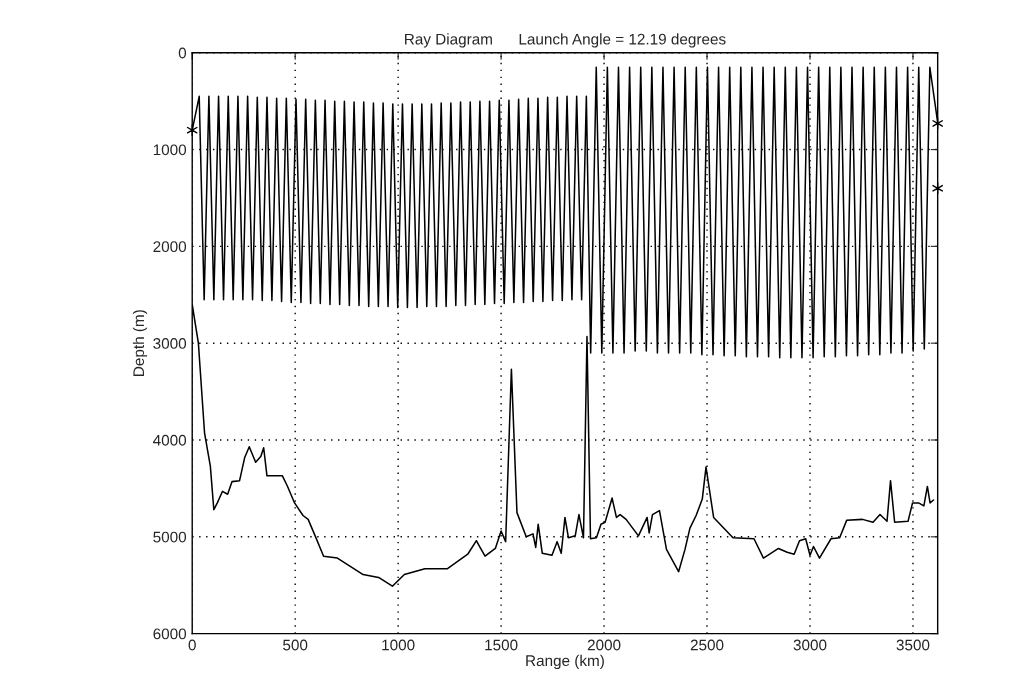  What do you see at coordinates (501, 645) in the screenshot?
I see `x-tick-label: 1500` at bounding box center [501, 645].